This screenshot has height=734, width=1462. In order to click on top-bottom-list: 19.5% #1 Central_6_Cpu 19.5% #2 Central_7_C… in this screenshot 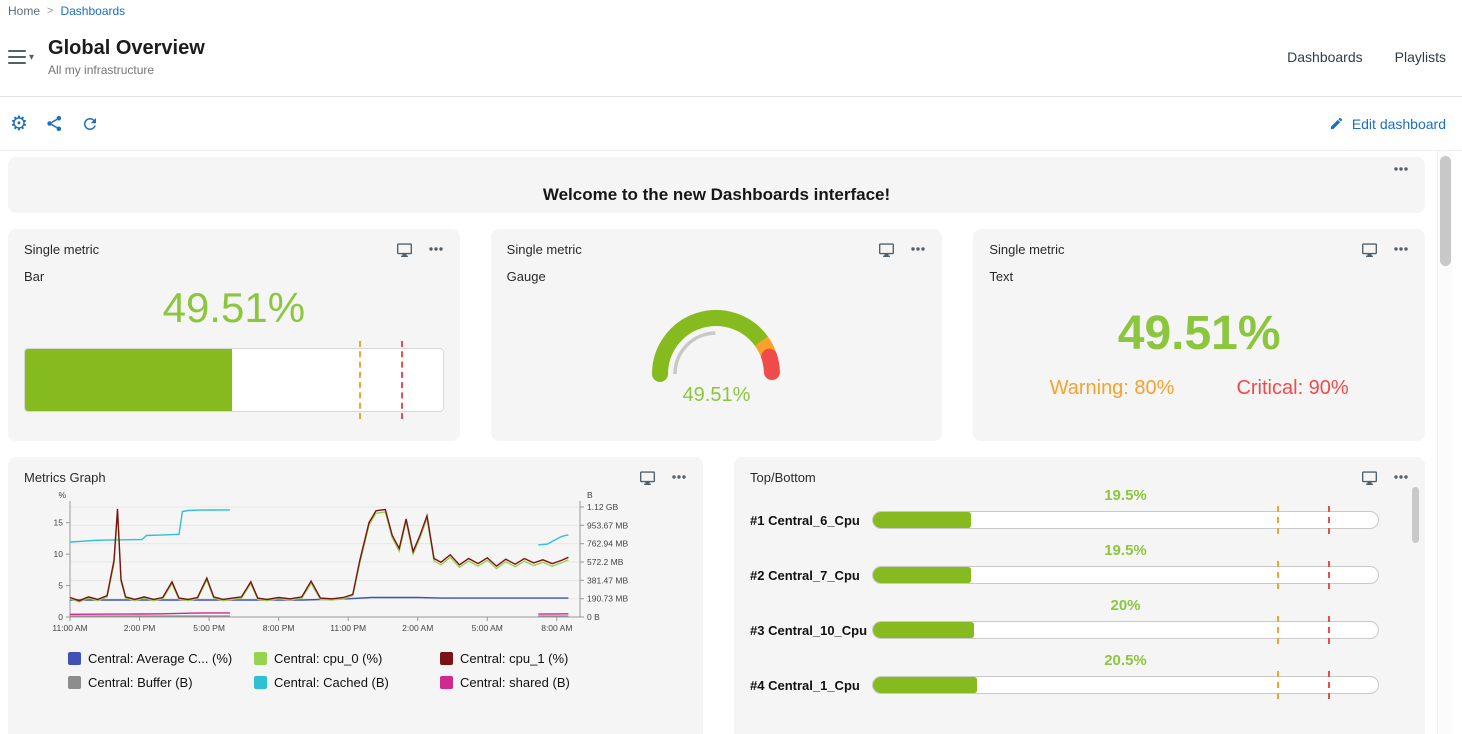, I will do `click(1079, 593)`.